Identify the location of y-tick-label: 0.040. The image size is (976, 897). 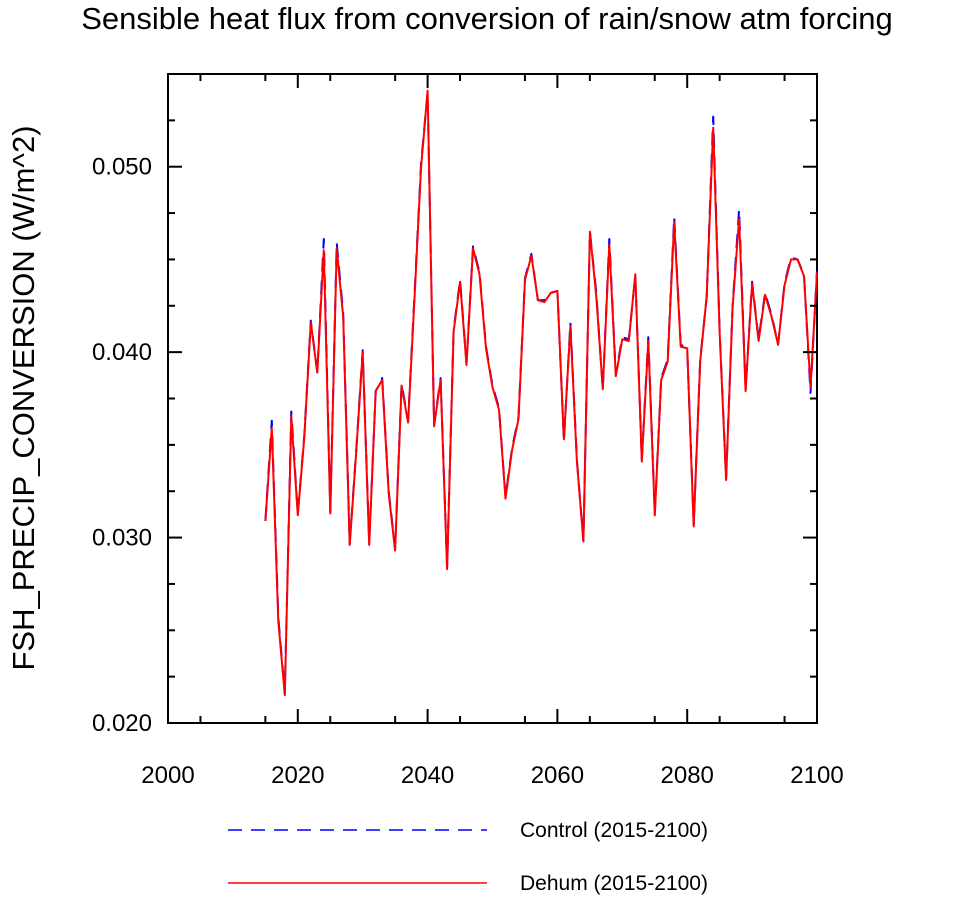
(122, 352).